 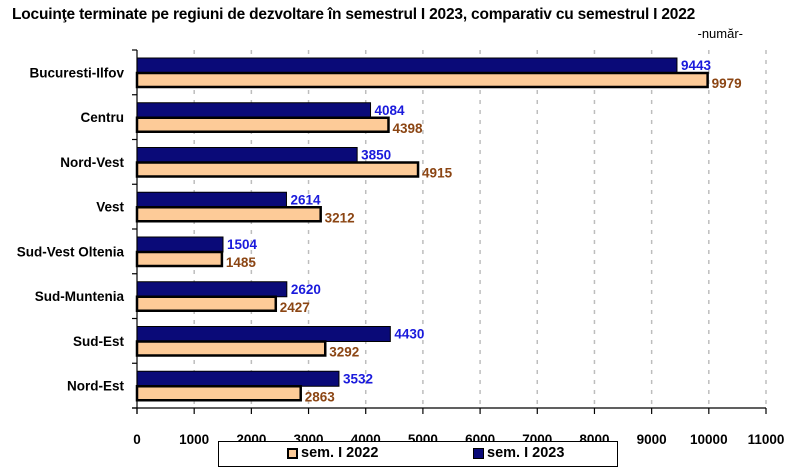 What do you see at coordinates (99, 341) in the screenshot?
I see `category-label: Sud-Est` at bounding box center [99, 341].